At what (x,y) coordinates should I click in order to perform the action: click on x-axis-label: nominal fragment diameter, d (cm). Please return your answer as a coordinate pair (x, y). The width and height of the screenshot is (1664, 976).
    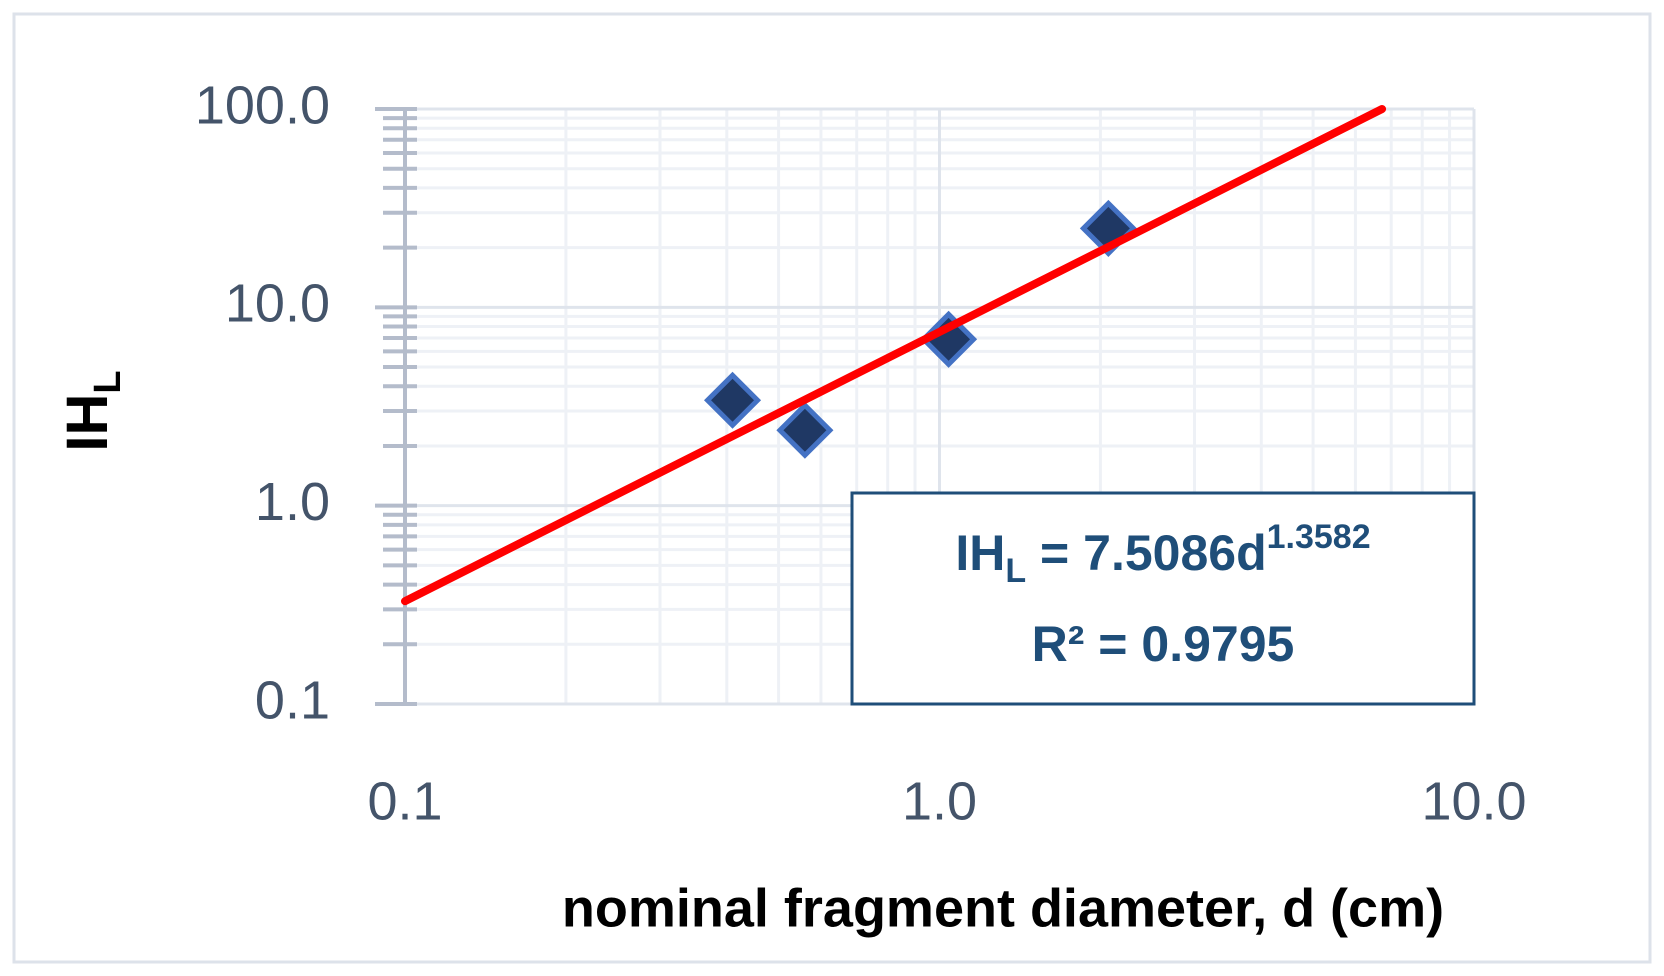
    Looking at the image, I should click on (1003, 908).